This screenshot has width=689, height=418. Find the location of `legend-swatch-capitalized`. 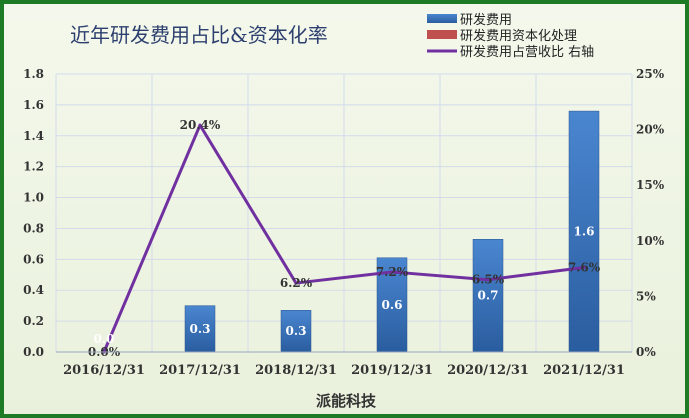

legend-swatch-capitalized is located at coordinates (442, 34).